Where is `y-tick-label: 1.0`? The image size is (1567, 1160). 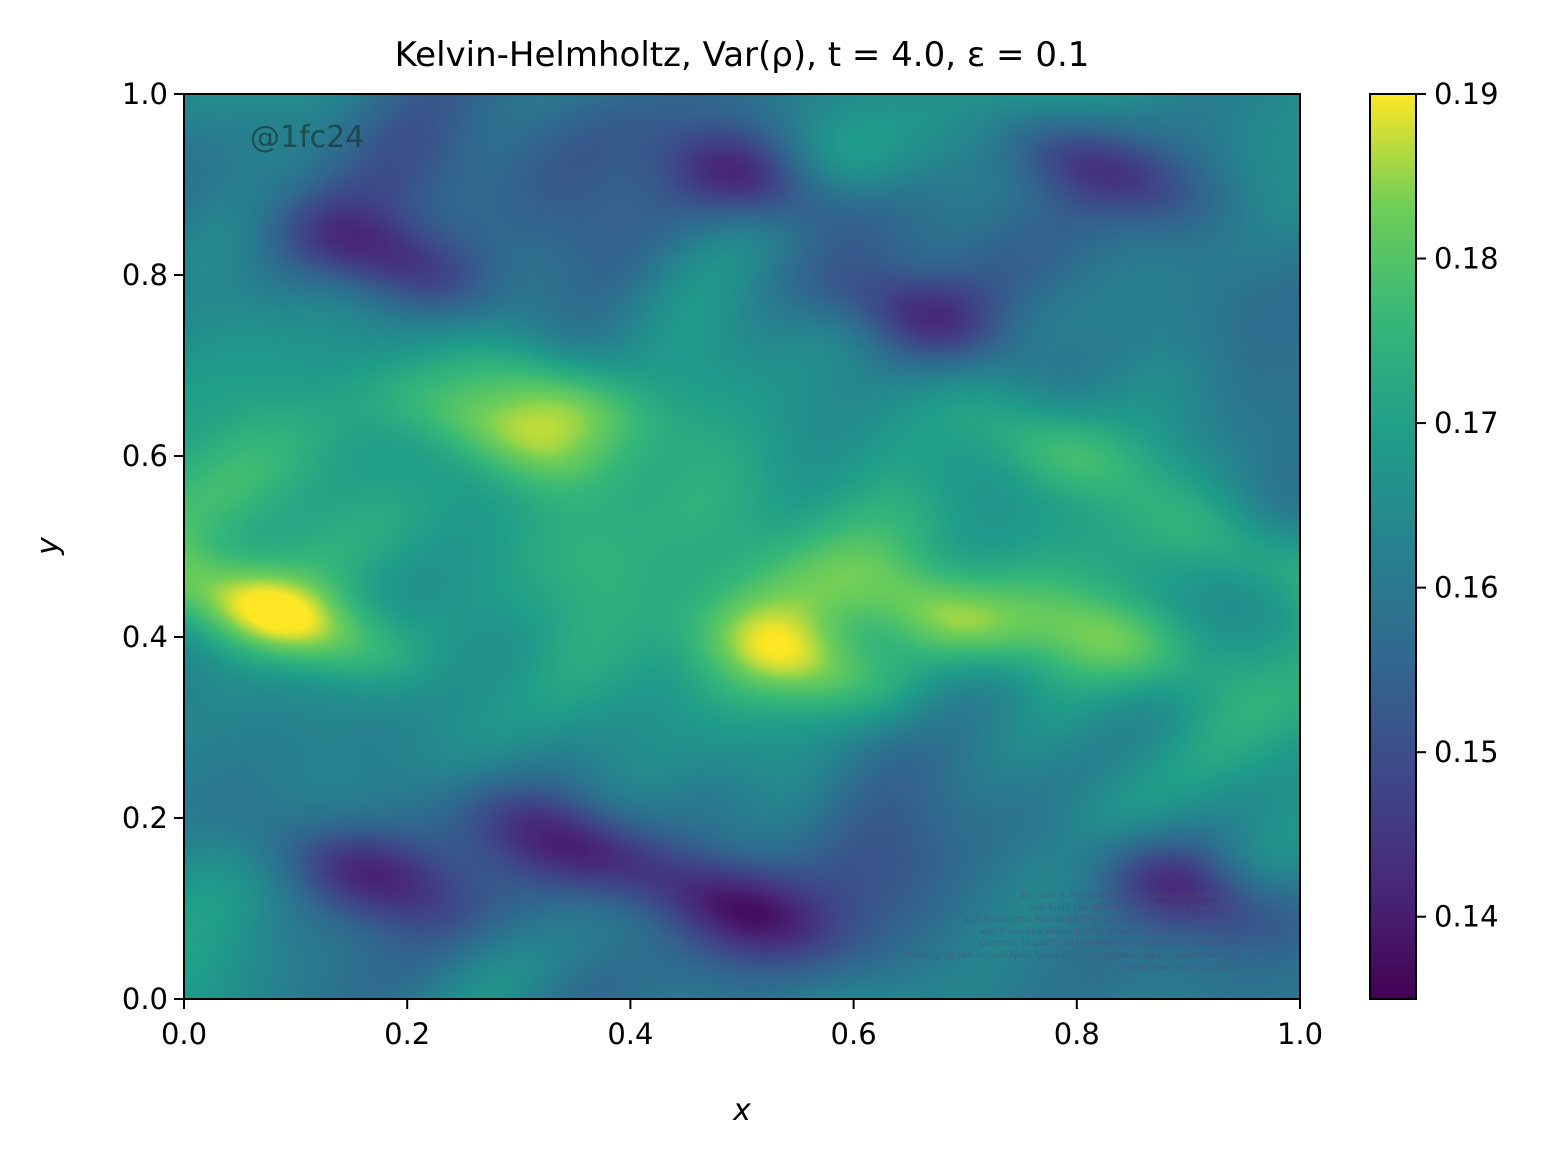 y-tick-label: 1.0 is located at coordinates (145, 94).